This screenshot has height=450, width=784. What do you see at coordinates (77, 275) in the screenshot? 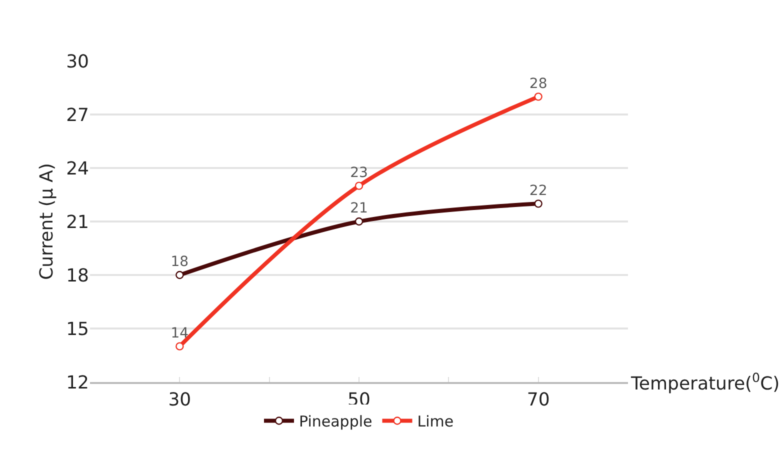
I see `y-tick-label: 18` at bounding box center [77, 275].